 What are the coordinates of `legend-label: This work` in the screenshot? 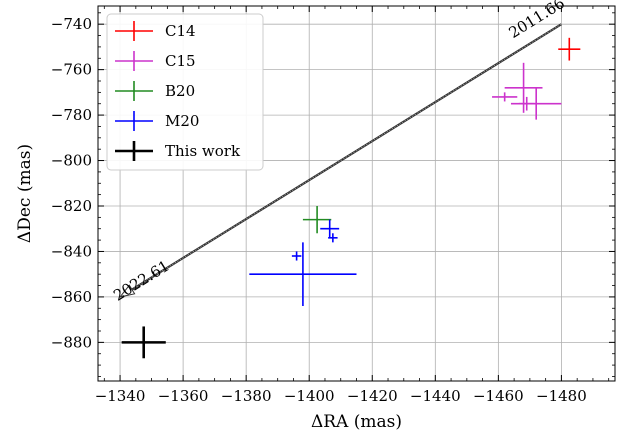 It's located at (203, 151).